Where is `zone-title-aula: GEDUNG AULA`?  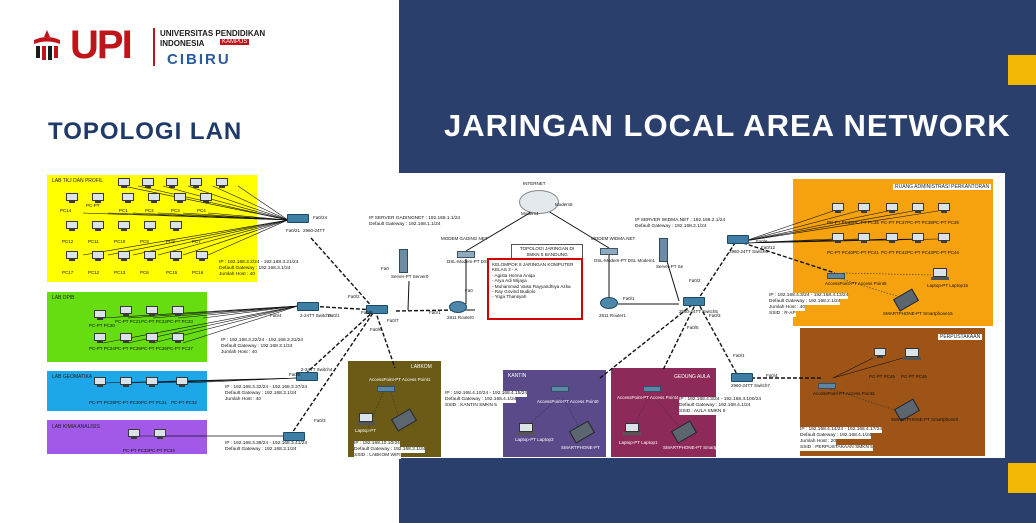
zone-title-aula: GEDUNG AULA is located at coordinates (692, 377).